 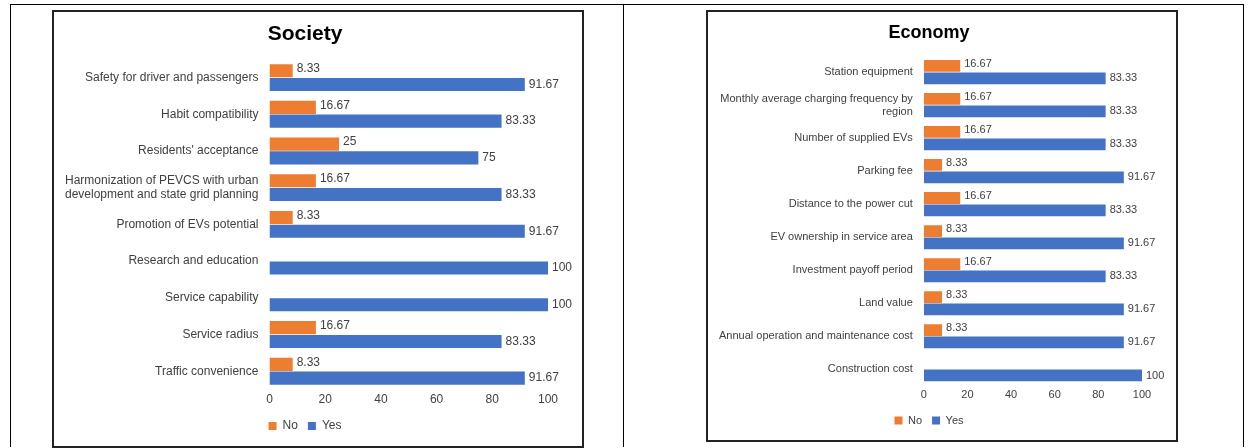 I want to click on data-label: 75, so click(x=489, y=157).